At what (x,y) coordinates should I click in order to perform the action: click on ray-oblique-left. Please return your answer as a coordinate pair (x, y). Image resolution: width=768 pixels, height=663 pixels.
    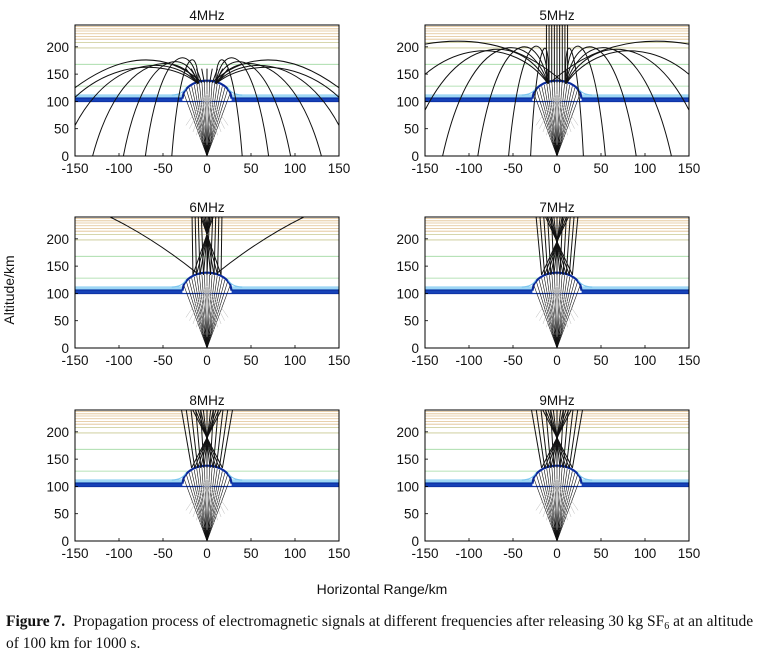
    Looking at the image, I should click on (153, 245).